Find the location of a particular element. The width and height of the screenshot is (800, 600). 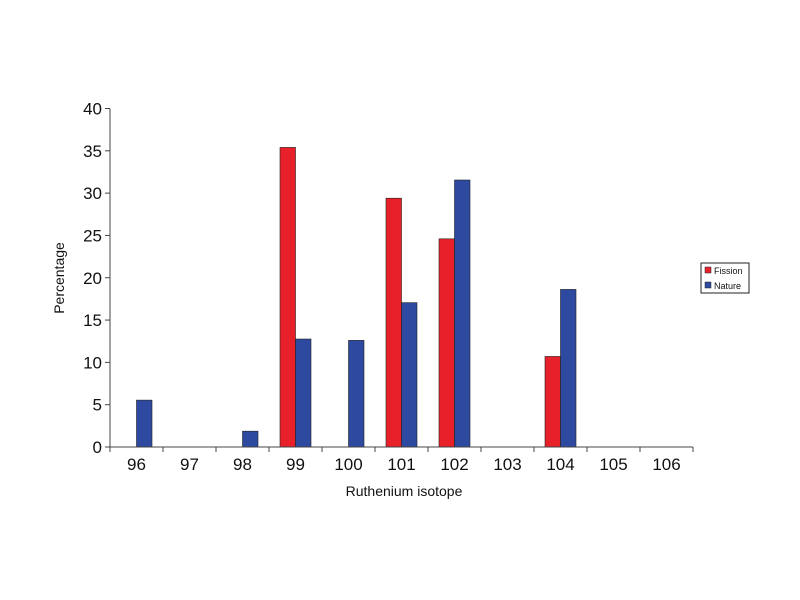

legend: Fission Nature is located at coordinates (725, 278).